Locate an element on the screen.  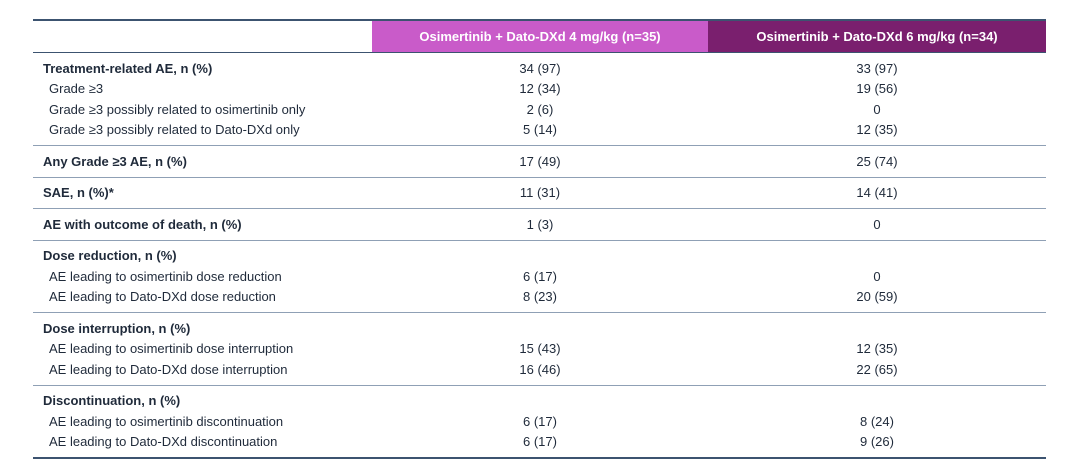
column-header: Osimertinib + Dato-DXd 6 mg/kg (n=34) is located at coordinates (877, 36).